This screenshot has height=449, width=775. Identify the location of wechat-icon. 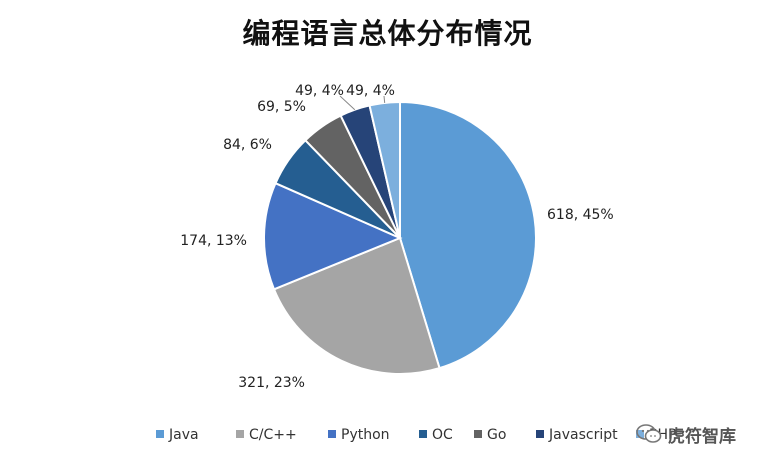
(649, 433).